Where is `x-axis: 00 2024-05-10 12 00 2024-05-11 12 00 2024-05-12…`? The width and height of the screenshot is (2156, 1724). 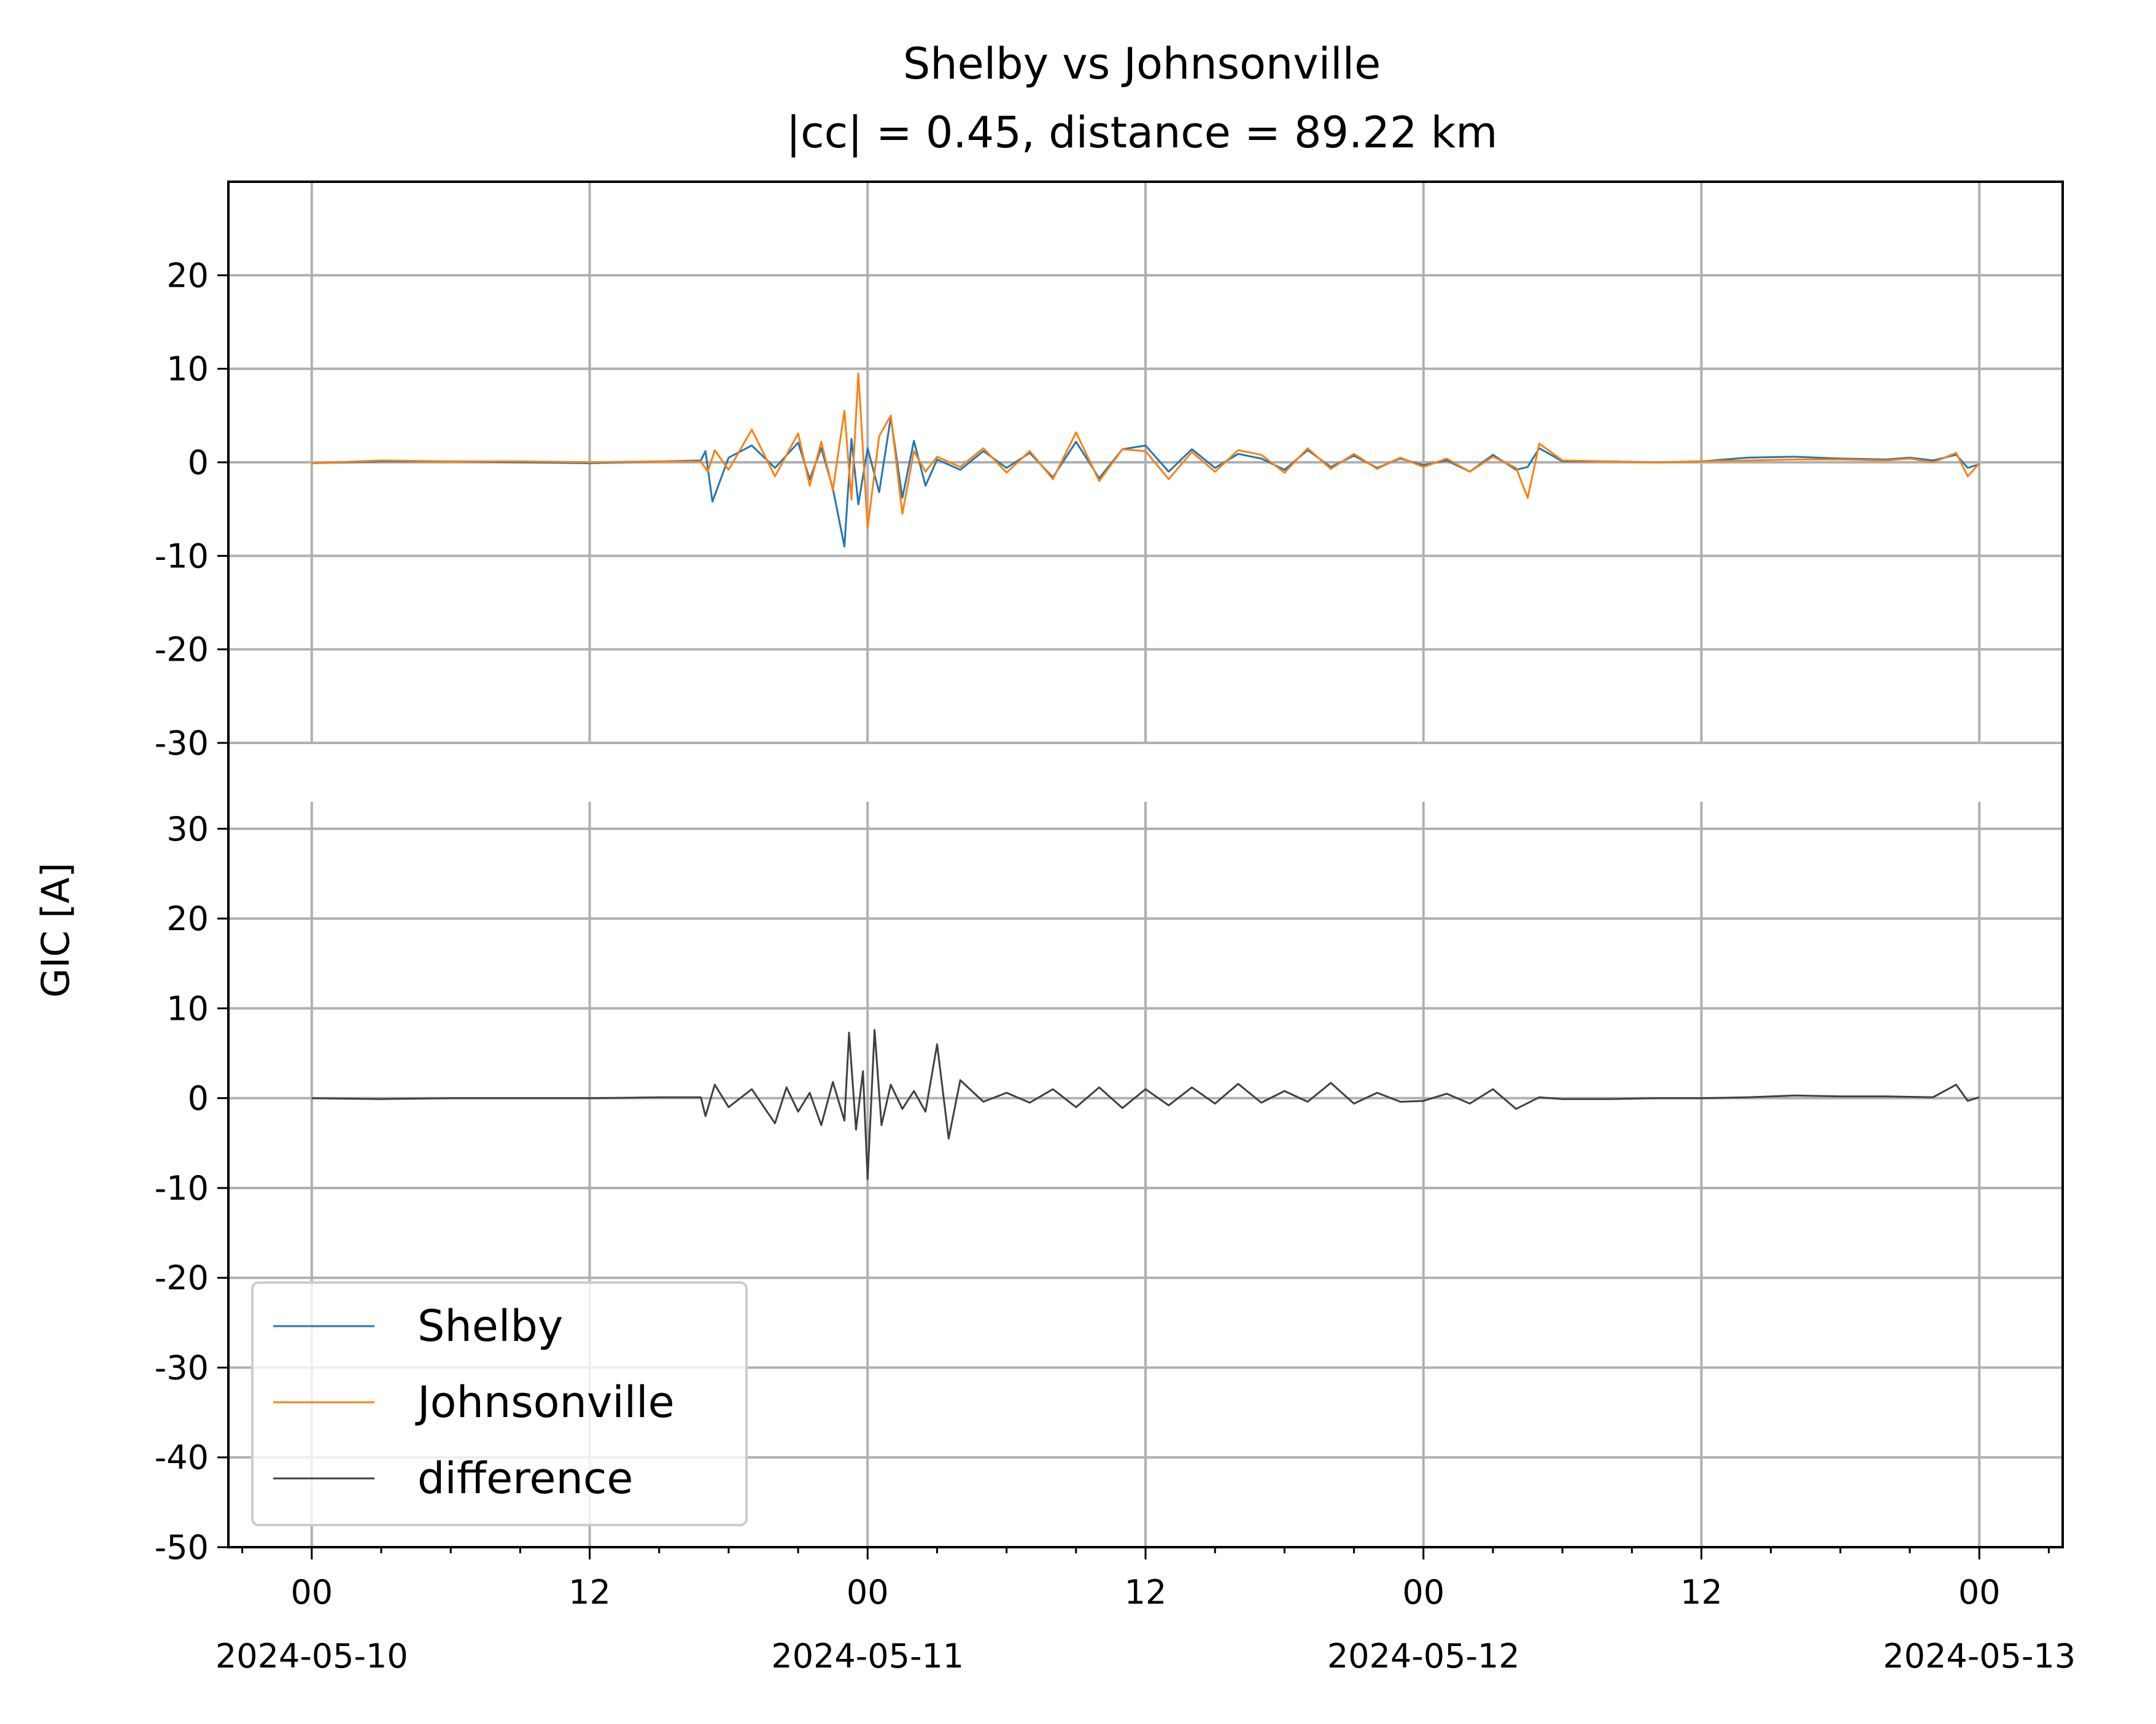 x-axis: 00 2024-05-10 12 00 2024-05-11 12 00 2024-05-12… is located at coordinates (1145, 1611).